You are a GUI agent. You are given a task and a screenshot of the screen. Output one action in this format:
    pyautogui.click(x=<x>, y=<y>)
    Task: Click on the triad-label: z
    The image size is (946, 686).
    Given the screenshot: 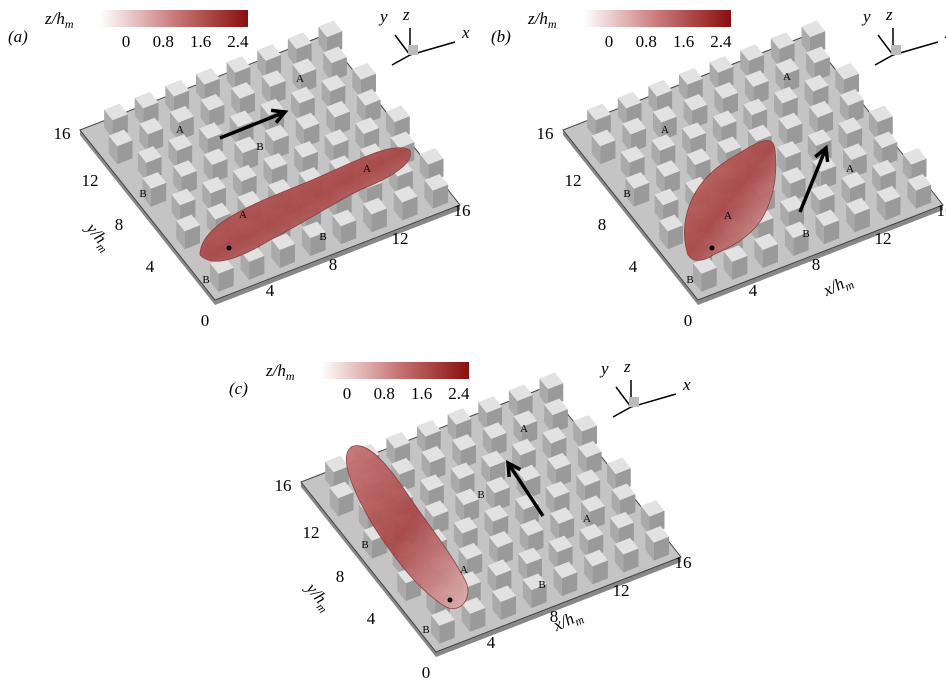 What is the action you would take?
    pyautogui.click(x=889, y=14)
    